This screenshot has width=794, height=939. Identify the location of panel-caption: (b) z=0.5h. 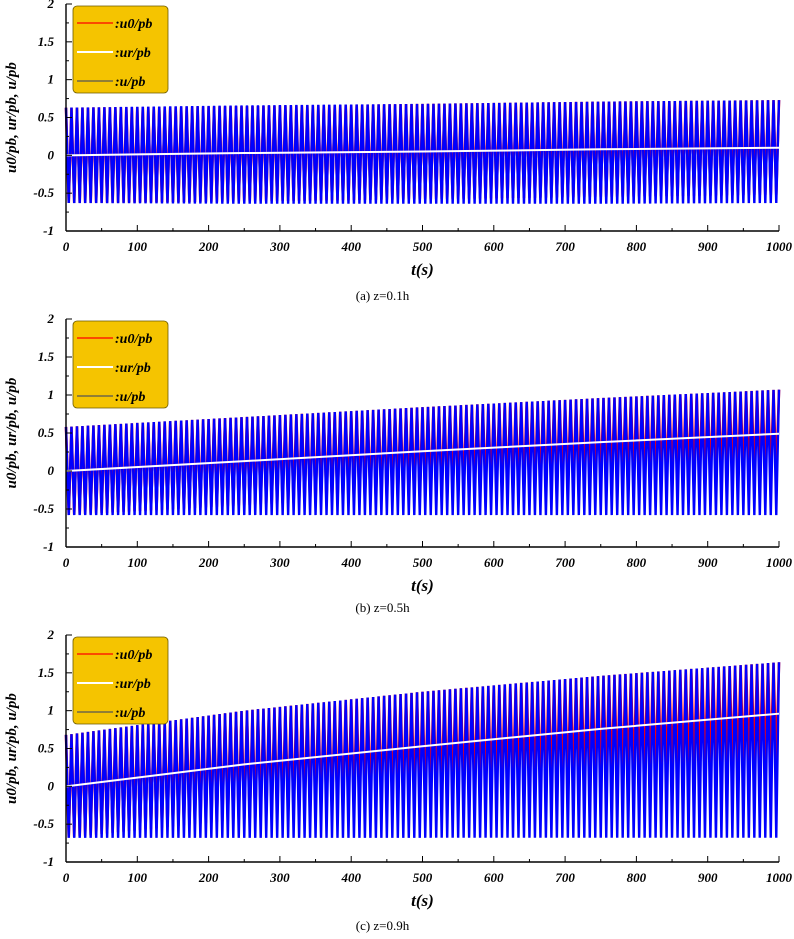
(382, 607).